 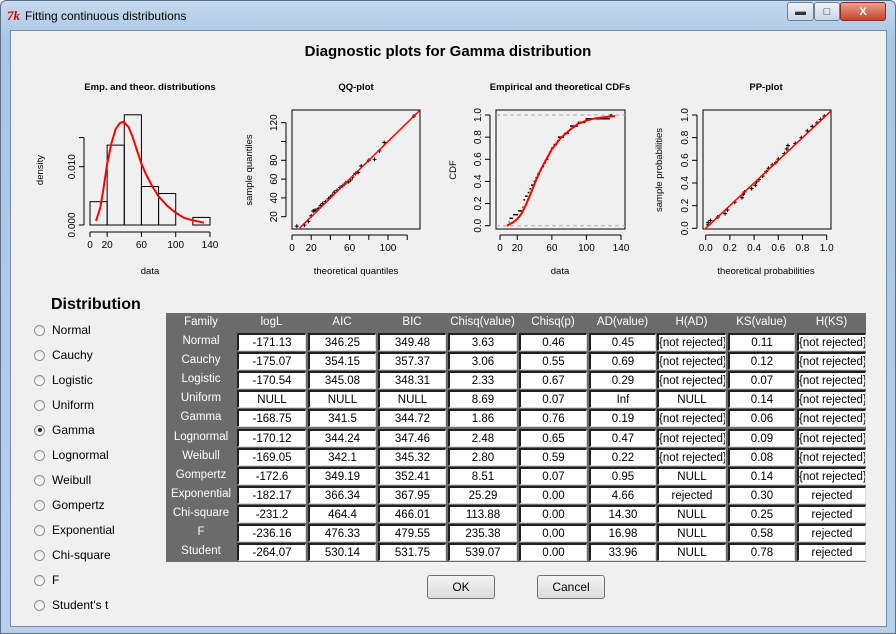 I want to click on radio-student-s-t: Student's t, so click(x=71, y=605).